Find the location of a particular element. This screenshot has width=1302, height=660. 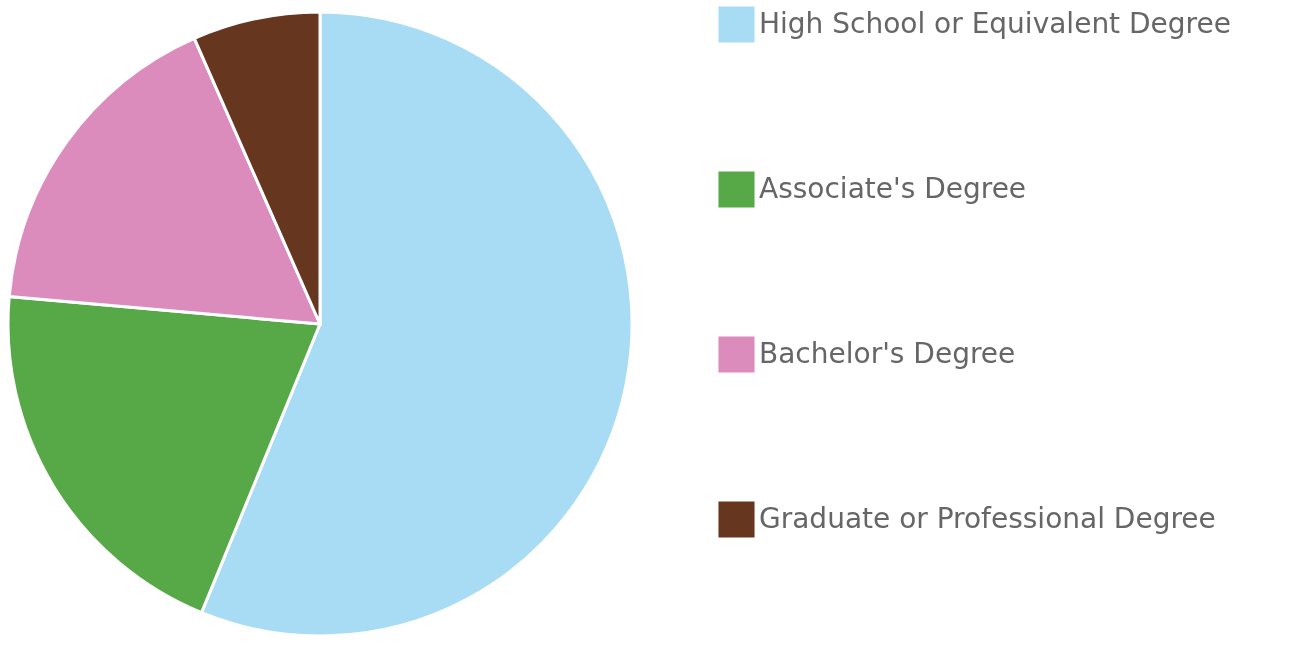

legend-label: High School or Equivalent Degree is located at coordinates (995, 23).